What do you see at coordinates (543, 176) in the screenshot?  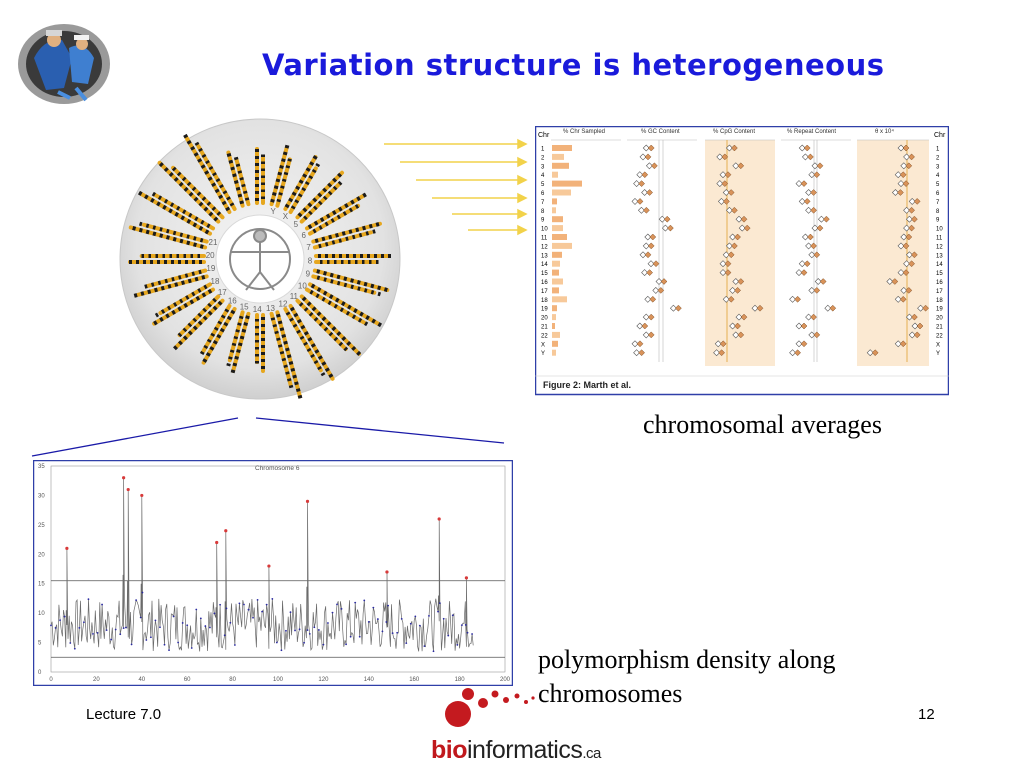 I see `chr-label-left: 4` at bounding box center [543, 176].